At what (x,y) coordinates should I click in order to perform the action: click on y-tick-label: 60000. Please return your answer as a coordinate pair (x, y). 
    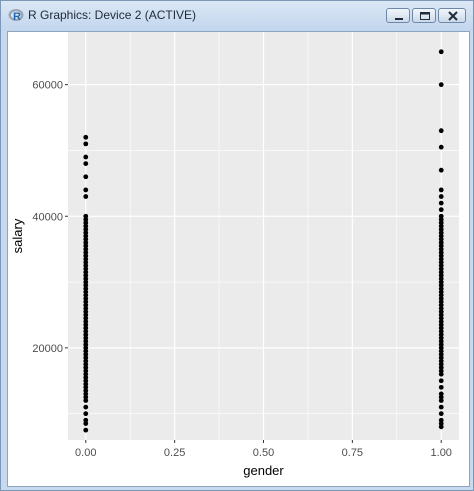
    Looking at the image, I should click on (47, 86).